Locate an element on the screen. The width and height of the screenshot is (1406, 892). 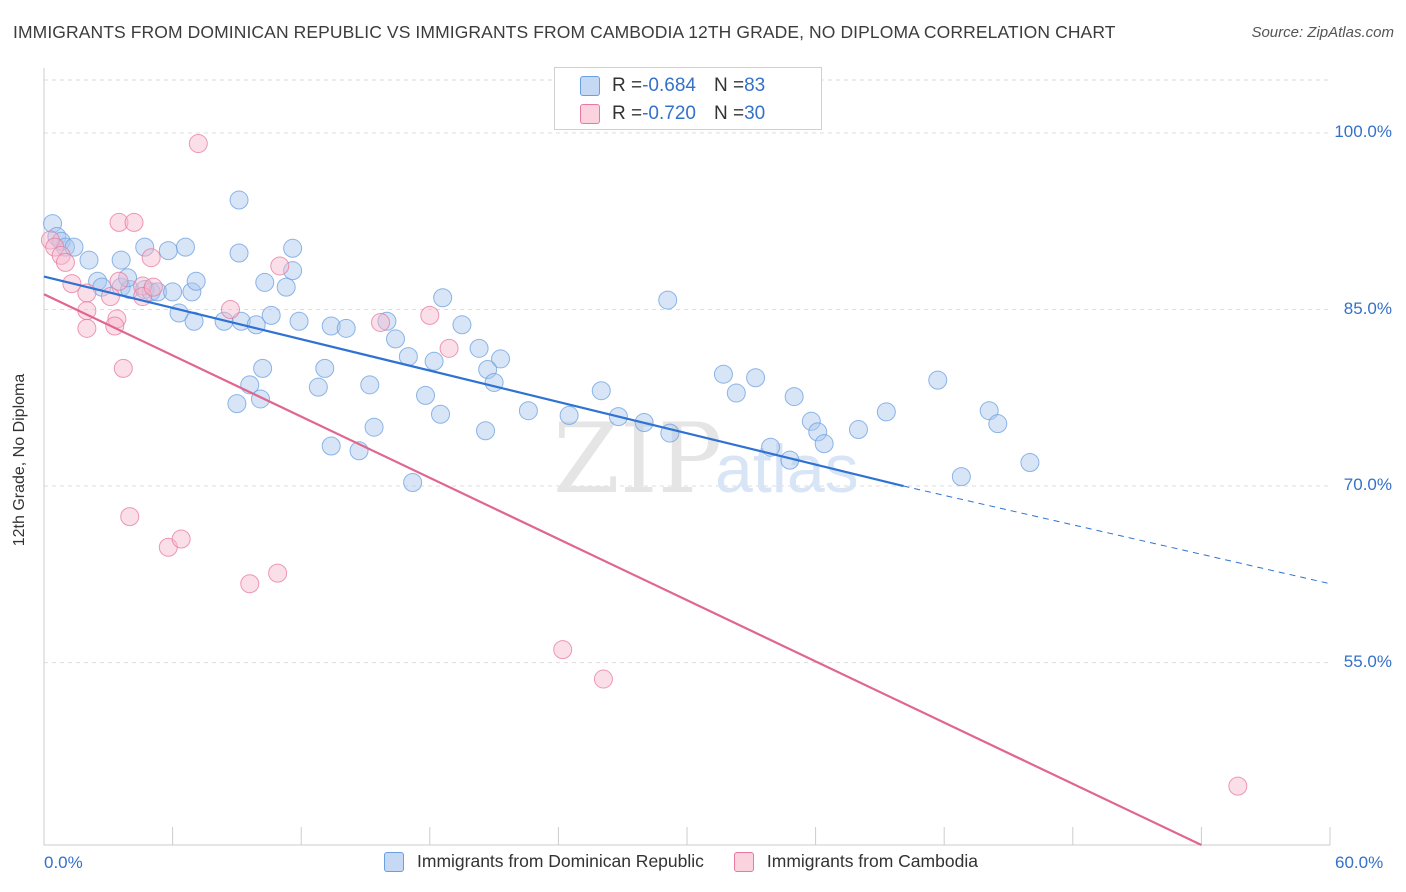
stats-legend: R = -0.684 N = 83 R = -0.720 N = 30 is located at coordinates (688, 98).